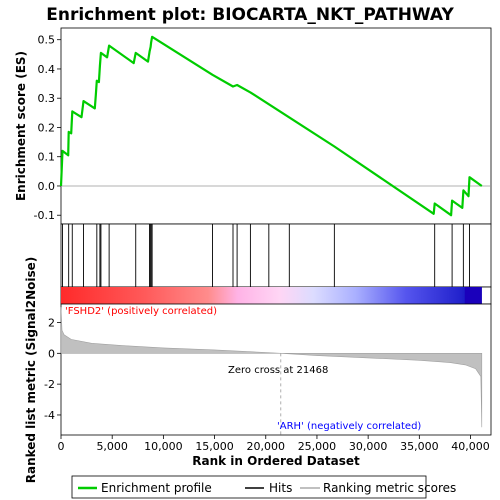  What do you see at coordinates (389, 488) in the screenshot?
I see `legend-label-metric: Ranking metric scores` at bounding box center [389, 488].